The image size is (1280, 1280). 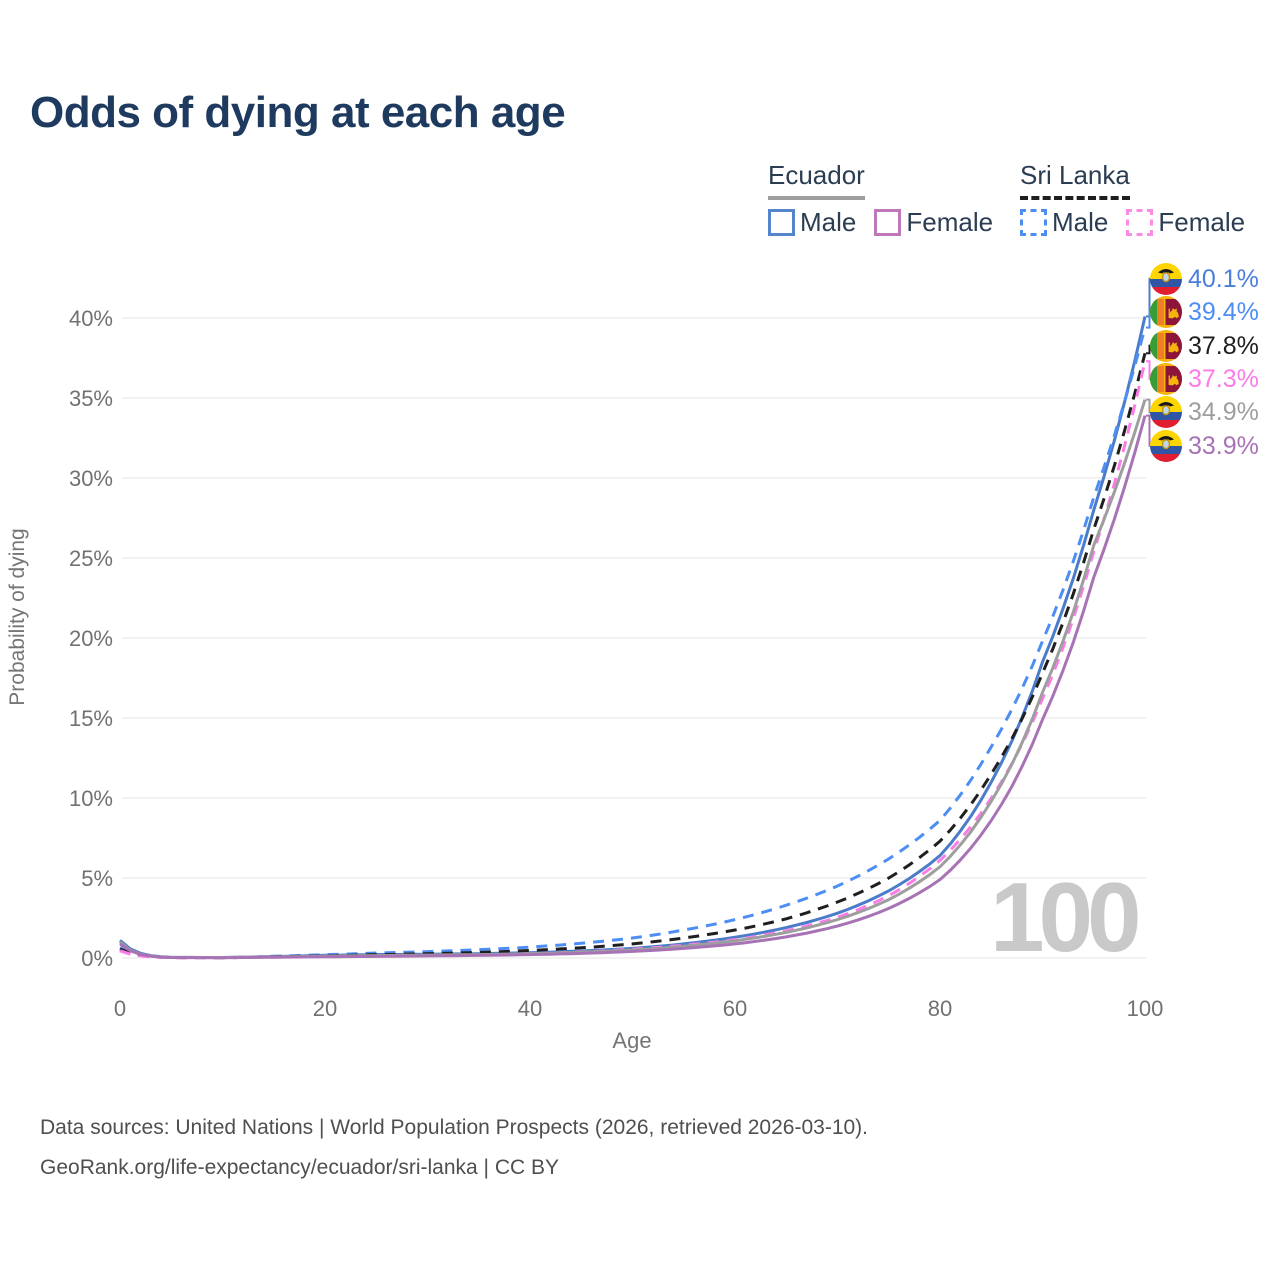 I want to click on x-tick-label: 80, so click(x=940, y=1008).